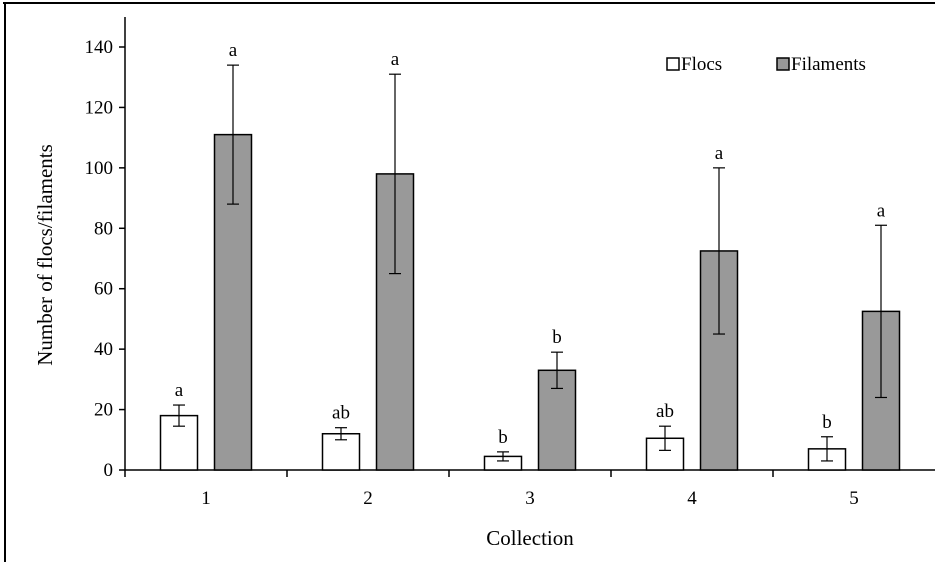 The width and height of the screenshot is (935, 567). Describe the element at coordinates (99, 47) in the screenshot. I see `y-tick-label: 140` at that location.